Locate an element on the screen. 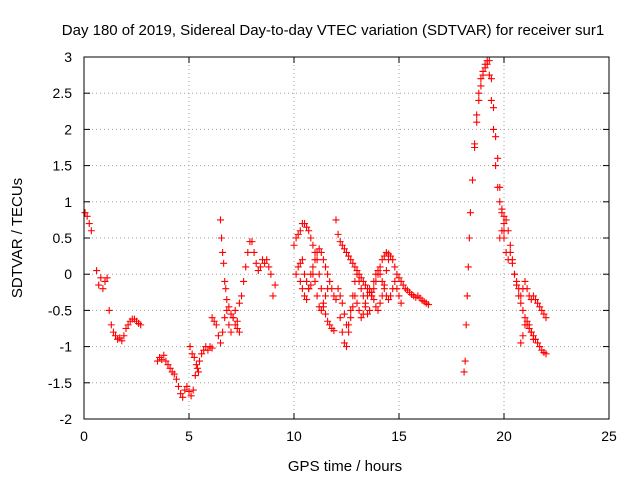 The width and height of the screenshot is (640, 480). x-tick-label: 10 is located at coordinates (294, 436).